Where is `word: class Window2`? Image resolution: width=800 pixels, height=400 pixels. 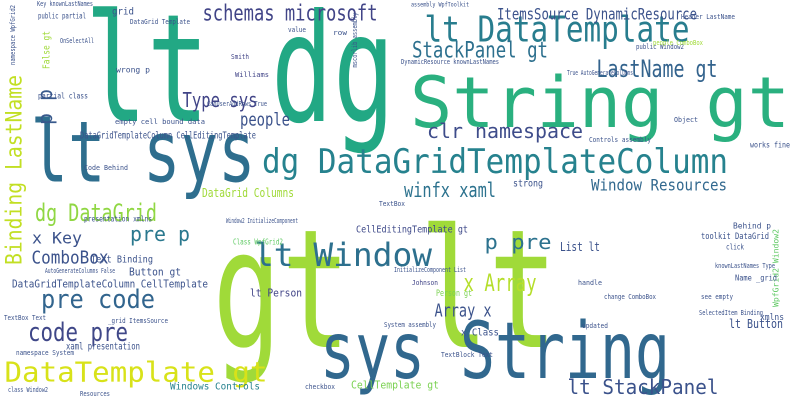
word: class Window2 is located at coordinates (28, 390).